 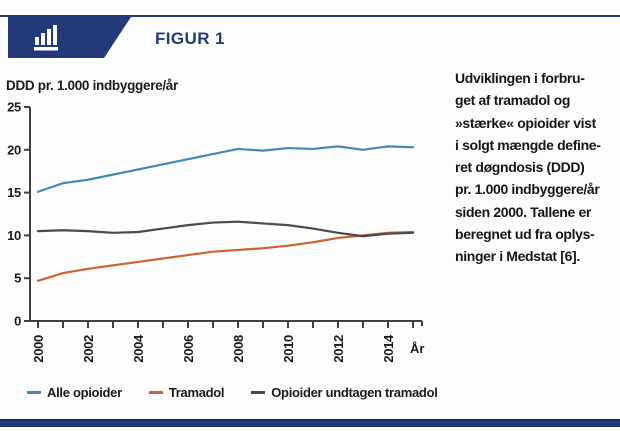 What do you see at coordinates (310, 16) in the screenshot?
I see `top-rule` at bounding box center [310, 16].